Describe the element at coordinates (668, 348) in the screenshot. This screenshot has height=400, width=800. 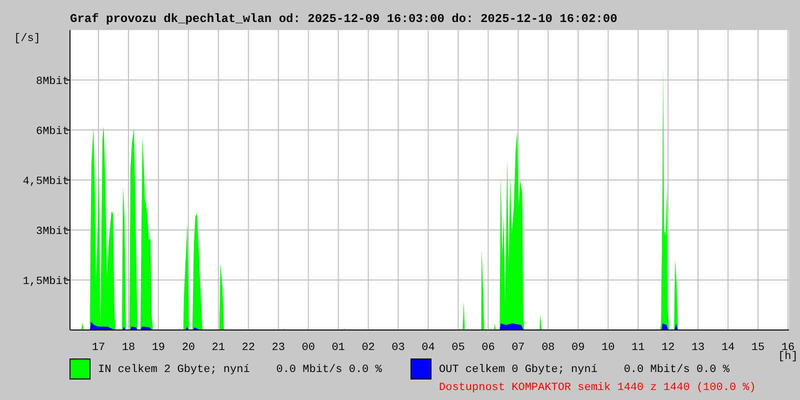
I see `x-tick-label: 12` at that location.